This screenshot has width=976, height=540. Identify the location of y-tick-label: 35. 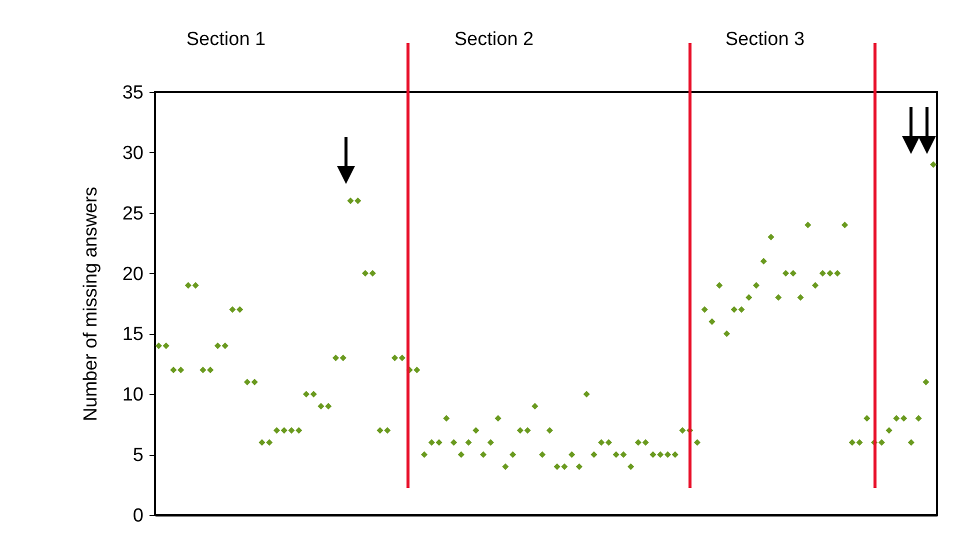
(133, 93).